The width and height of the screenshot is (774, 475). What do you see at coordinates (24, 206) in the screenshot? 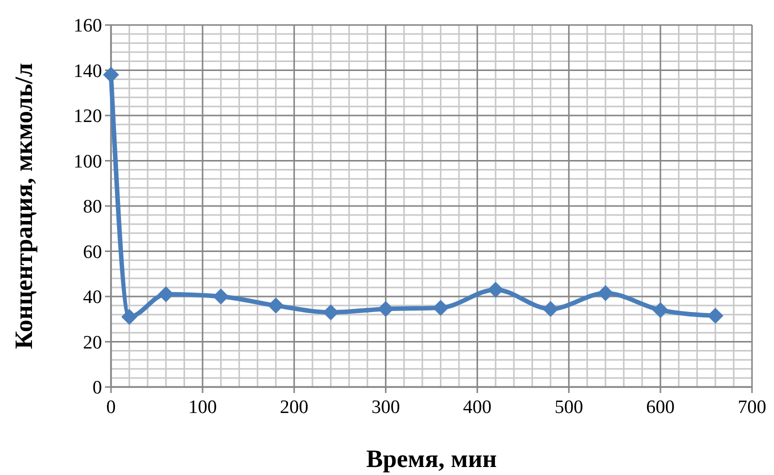
I see `y-axis-title: Концентрация, мкмоль/л` at bounding box center [24, 206].